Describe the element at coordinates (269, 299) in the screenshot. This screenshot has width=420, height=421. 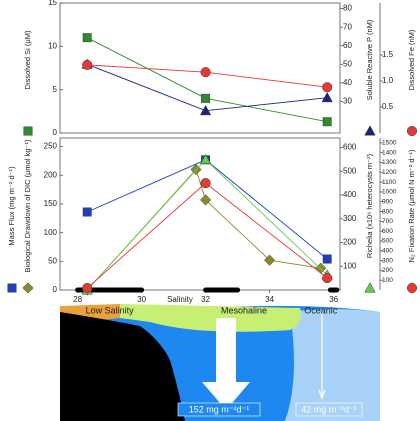
I see `x-tick-label: 34` at that location.